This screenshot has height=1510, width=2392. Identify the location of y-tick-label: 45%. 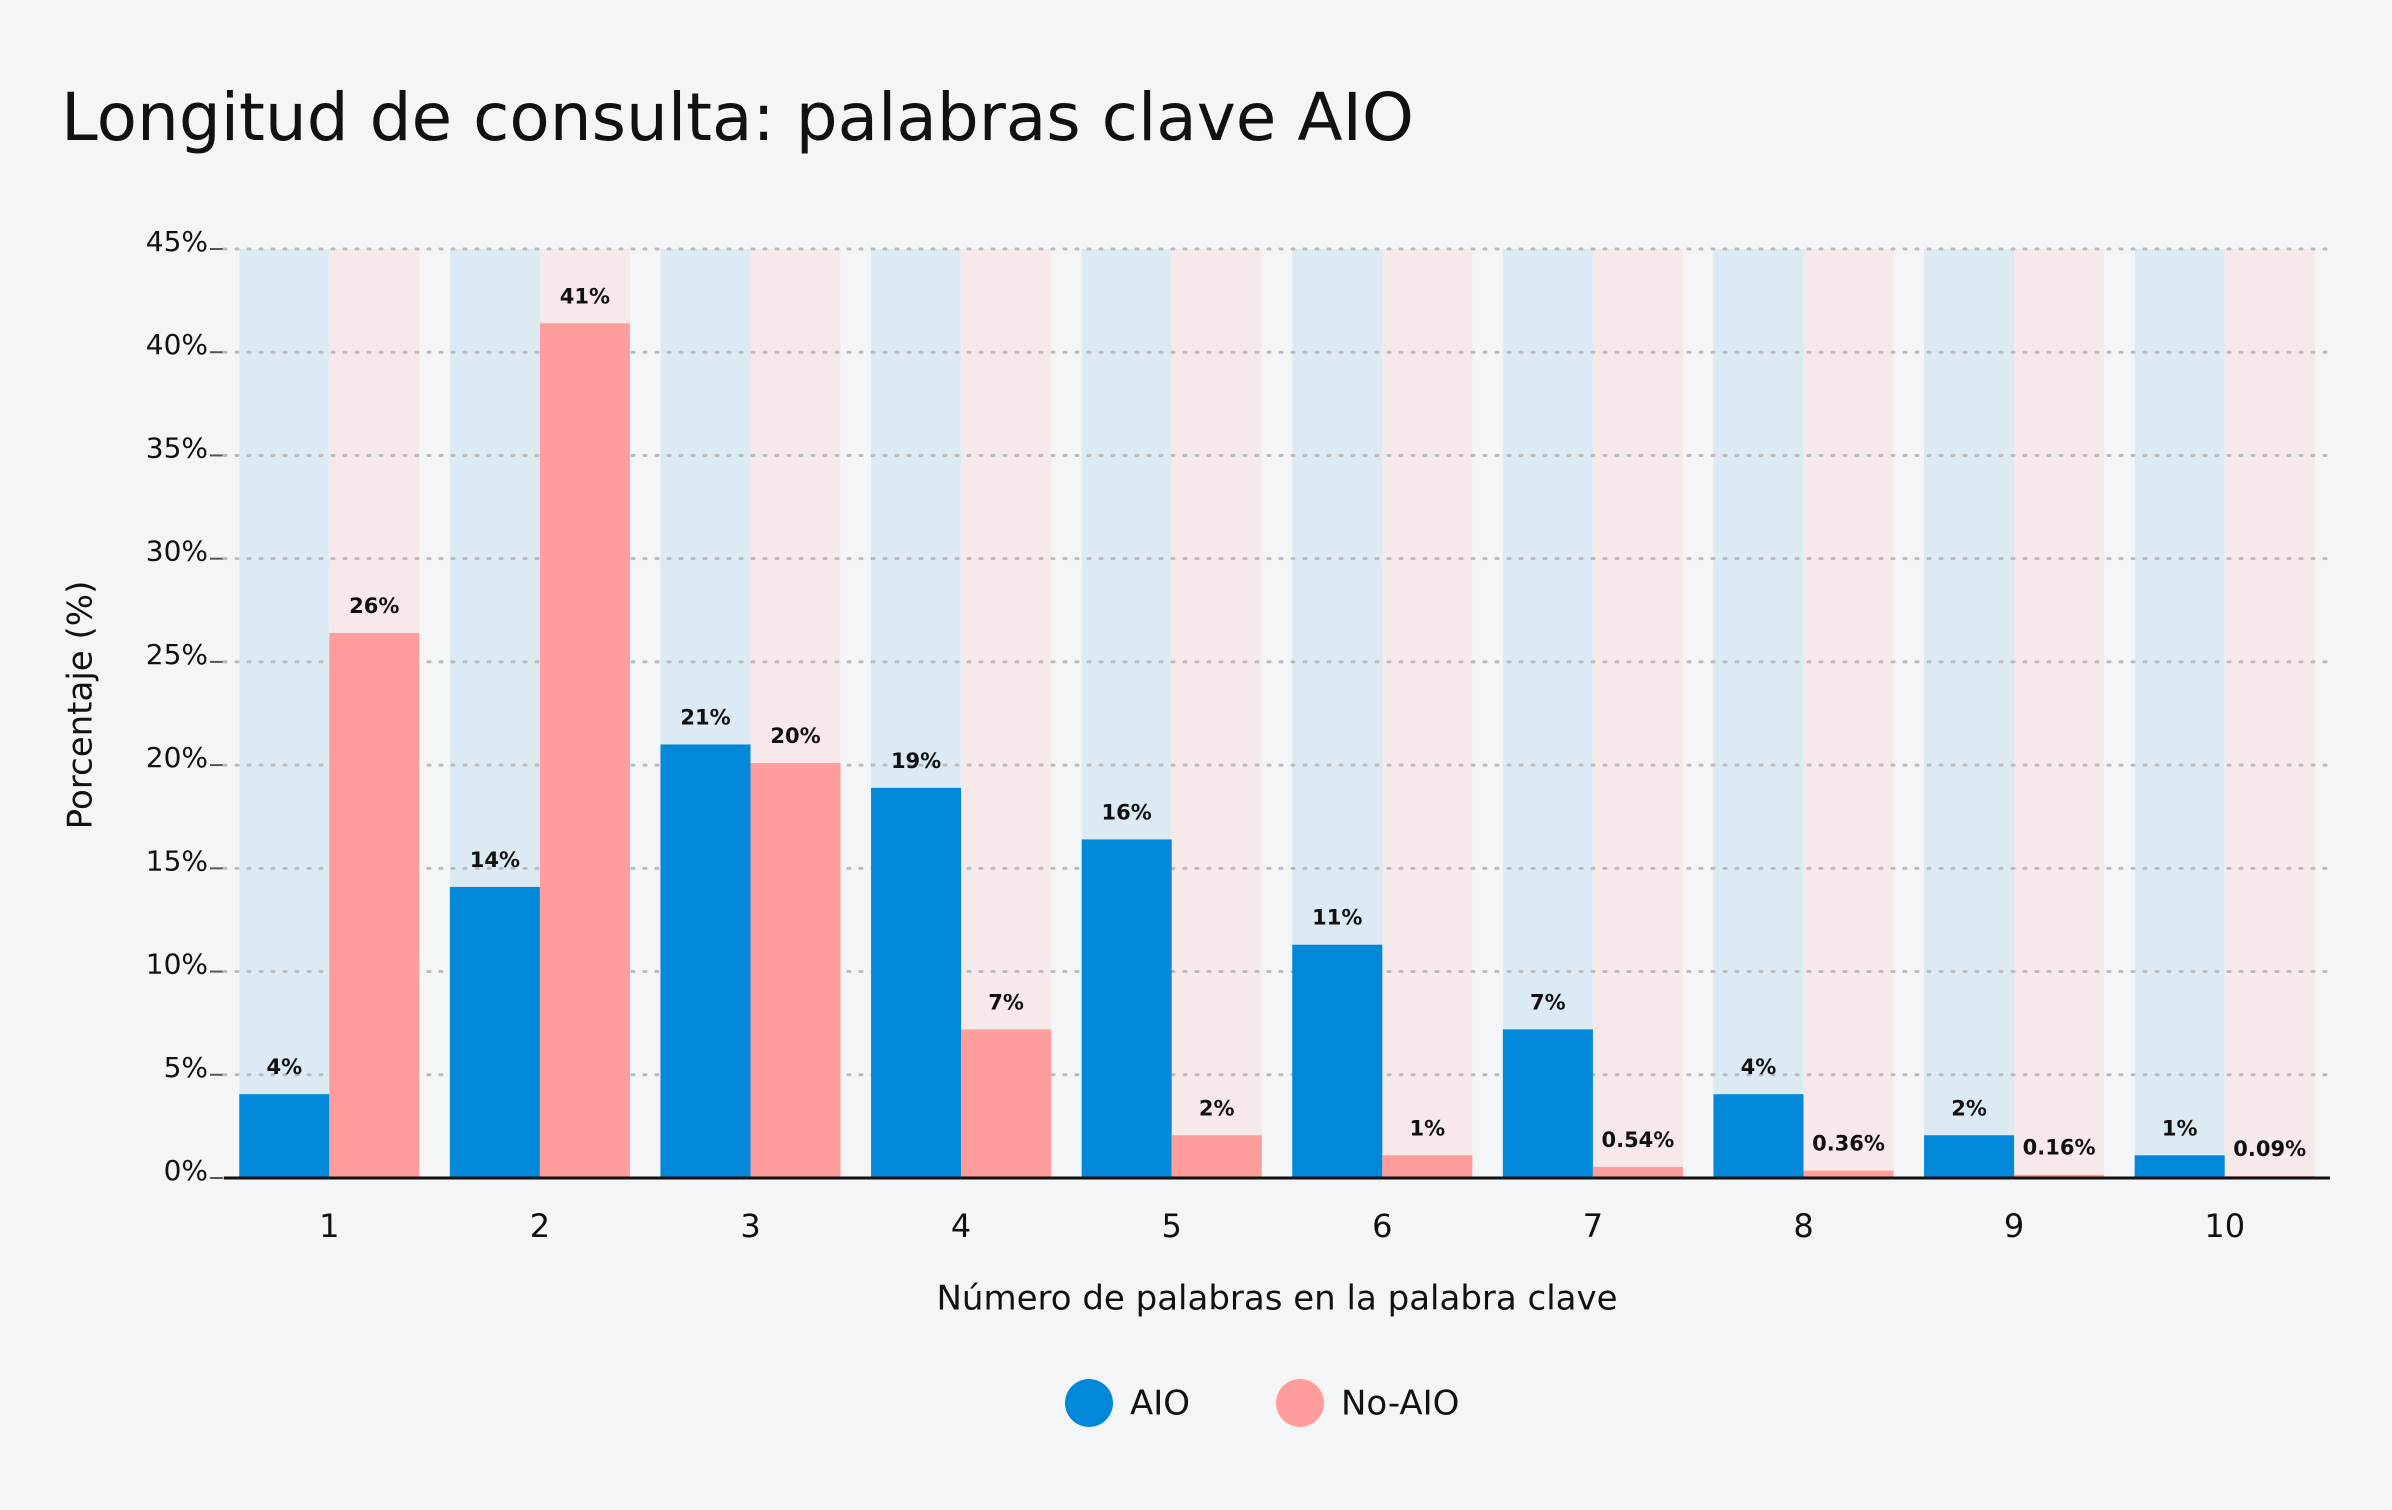
(177, 241).